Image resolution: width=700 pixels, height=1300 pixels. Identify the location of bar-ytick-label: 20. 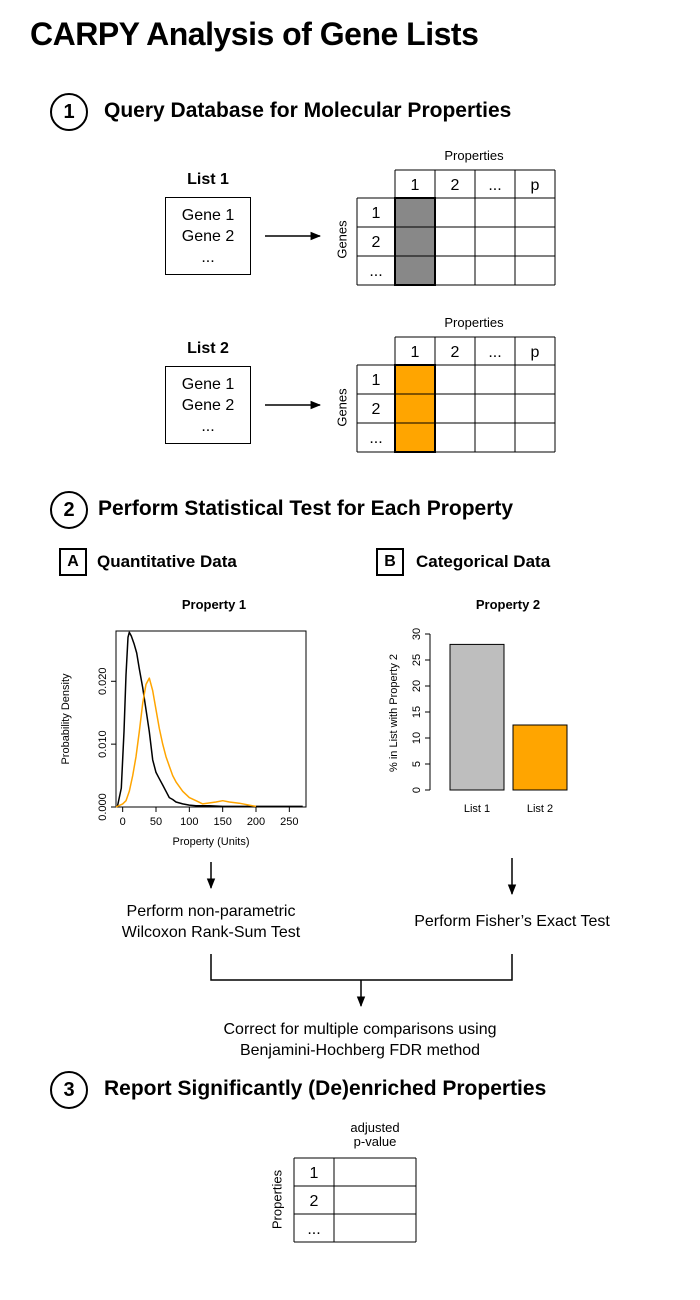
(417, 686).